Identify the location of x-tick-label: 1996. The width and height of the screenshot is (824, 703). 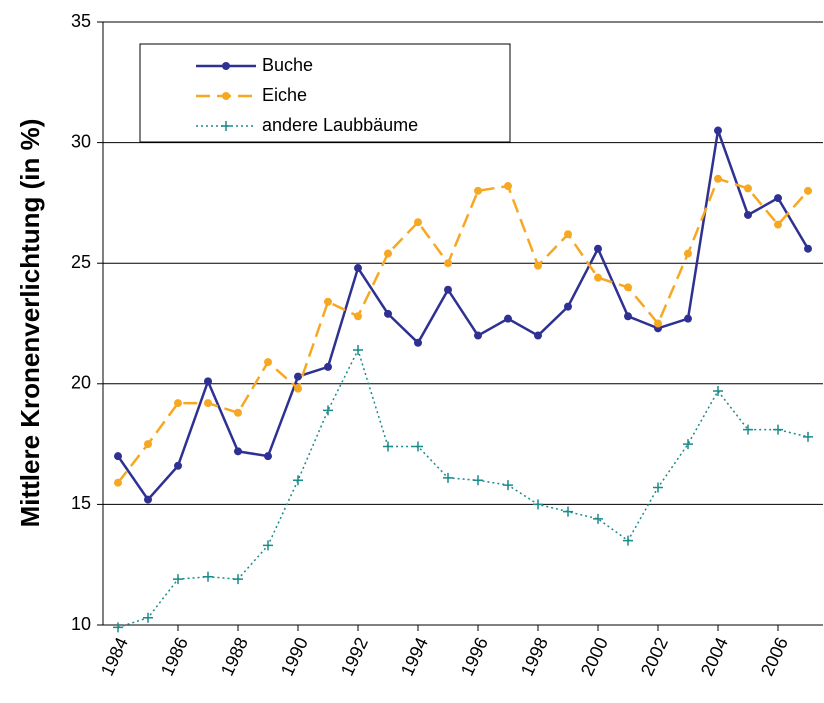
(474, 656).